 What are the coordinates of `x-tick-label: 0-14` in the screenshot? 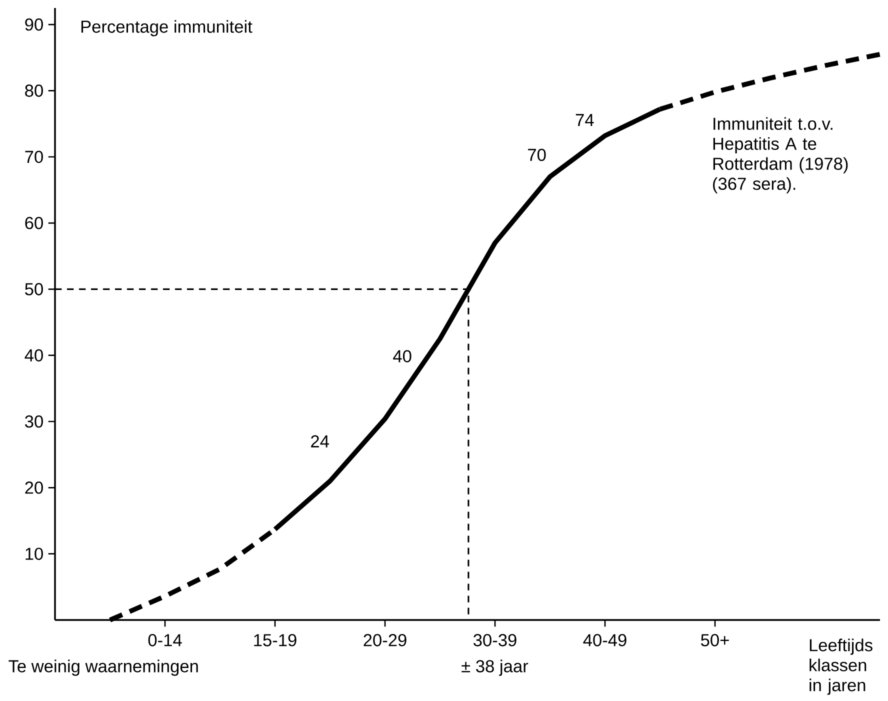 It's located at (165, 640).